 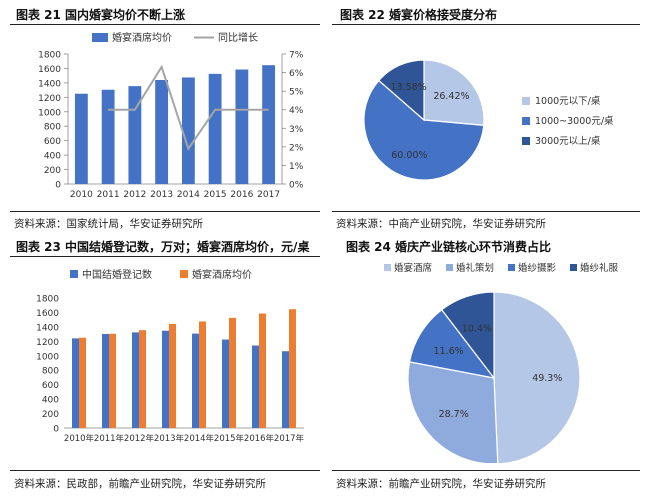 What do you see at coordinates (184, 274) in the screenshot?
I see `legend-swatch-banquet-price` at bounding box center [184, 274].